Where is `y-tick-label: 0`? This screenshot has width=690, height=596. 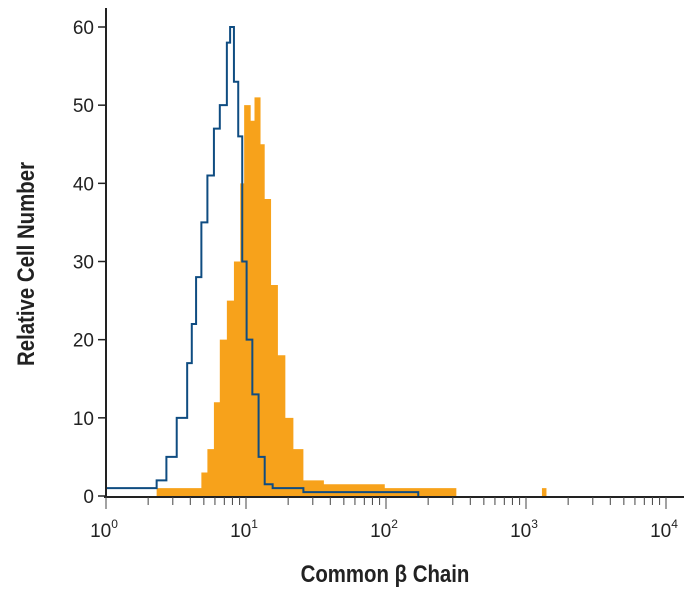
y-tick-label: 0 is located at coordinates (88, 497).